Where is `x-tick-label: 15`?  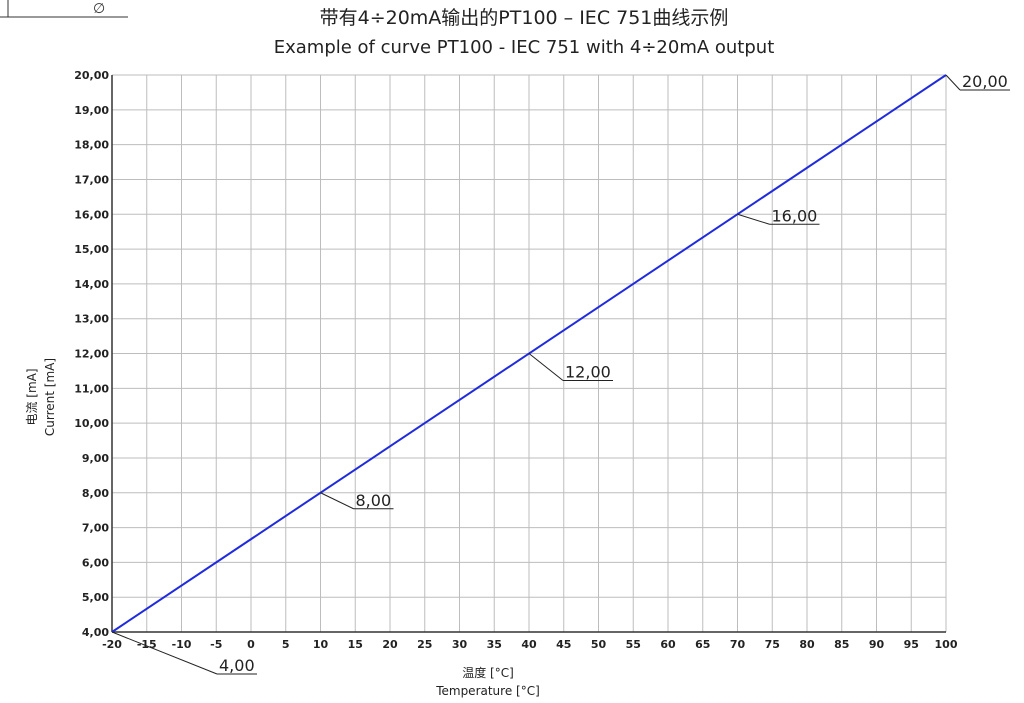 x-tick-label: 15 is located at coordinates (355, 644).